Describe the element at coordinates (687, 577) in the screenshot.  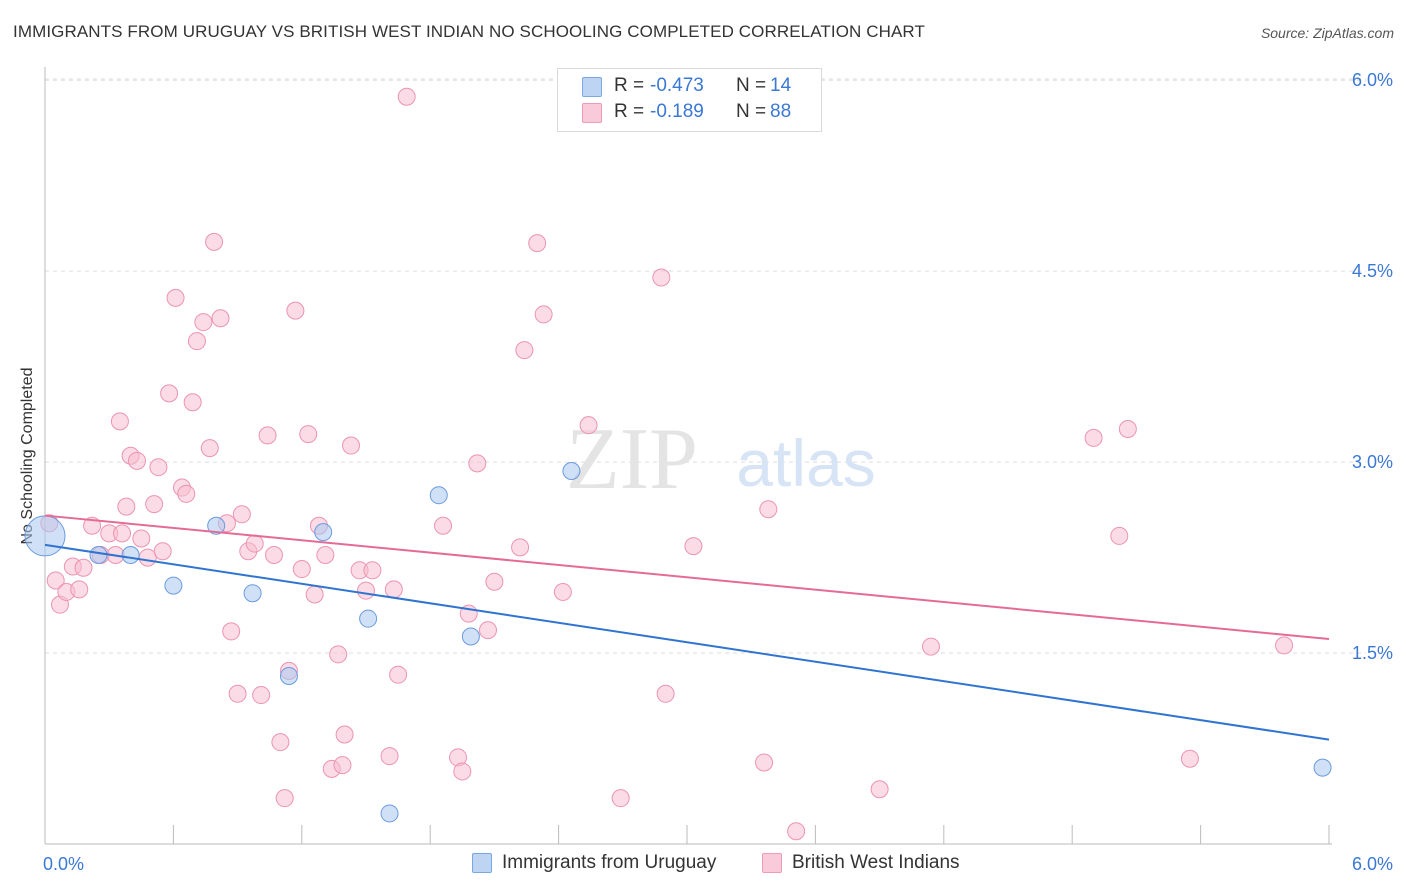
I see `trend-line-british-west-indians` at that location.